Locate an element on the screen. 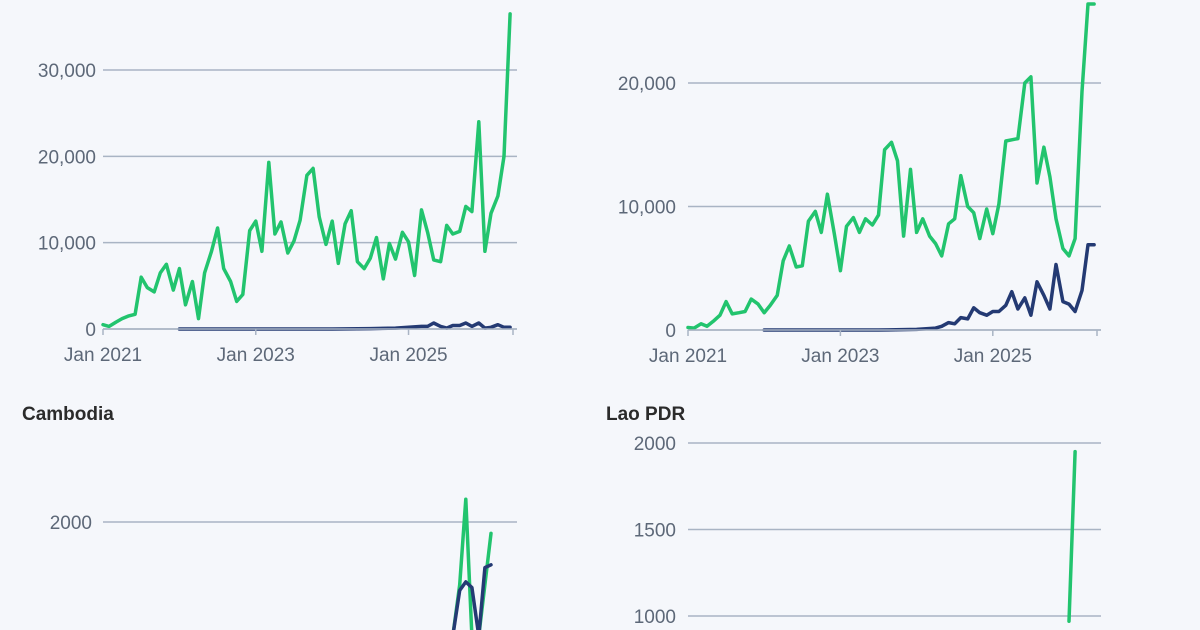 The image size is (1200, 630). x-axis-2: Jan 2021 Jan 2023 Jan 2025 is located at coordinates (875, 348).